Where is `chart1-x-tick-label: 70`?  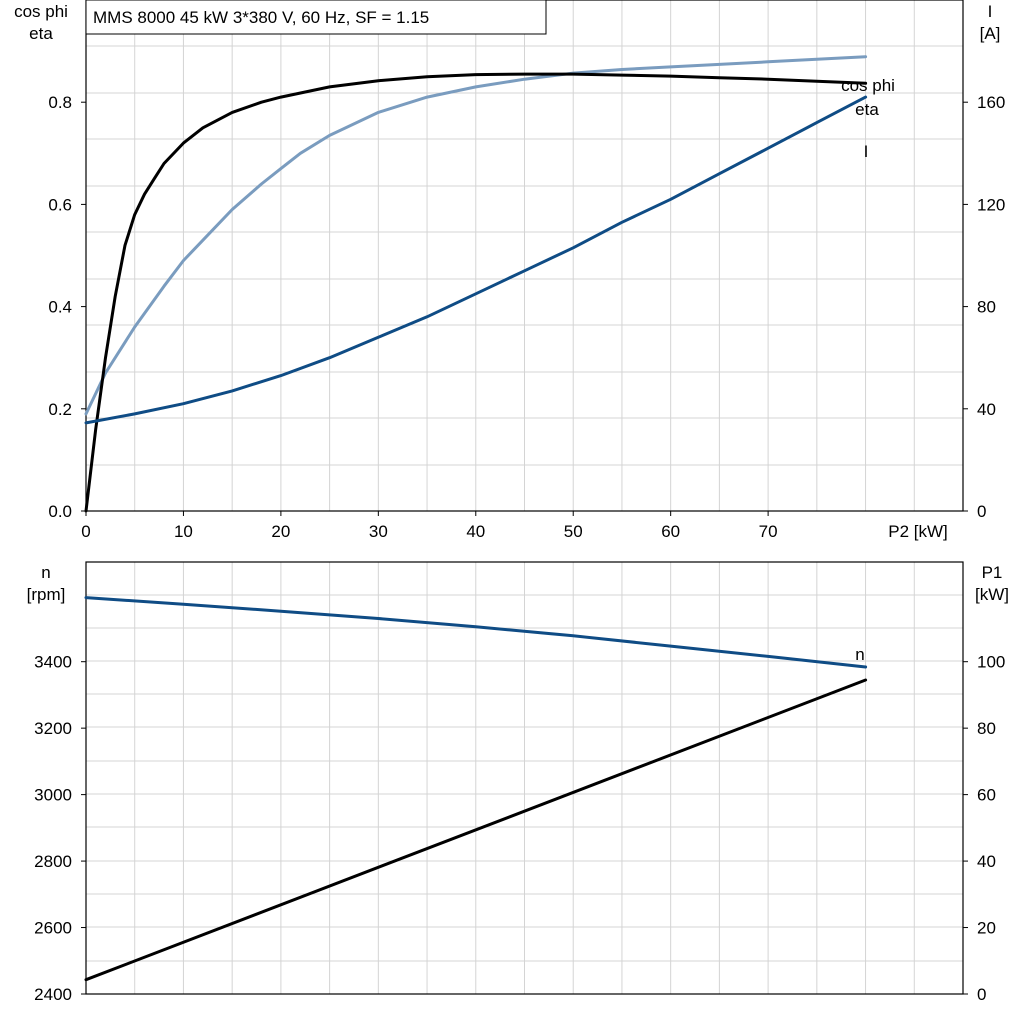 chart1-x-tick-label: 70 is located at coordinates (768, 531).